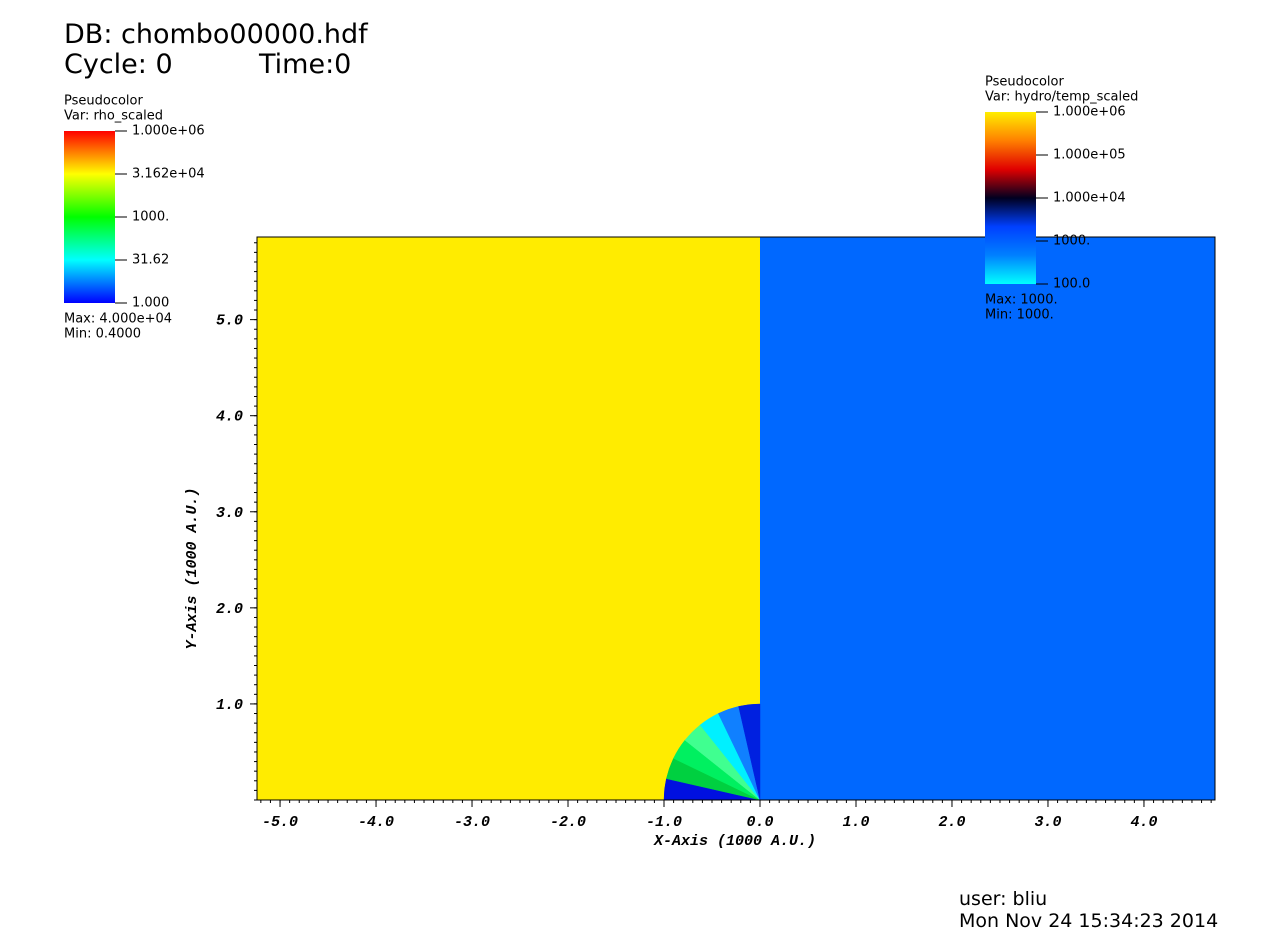 This screenshot has width=1280, height=946. I want to click on legend-label: 31.62, so click(150, 260).